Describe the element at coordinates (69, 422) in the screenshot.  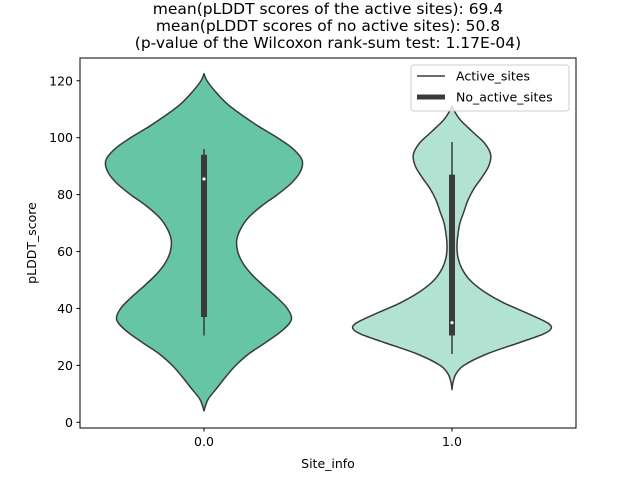
I see `y-tick-label: 0` at that location.